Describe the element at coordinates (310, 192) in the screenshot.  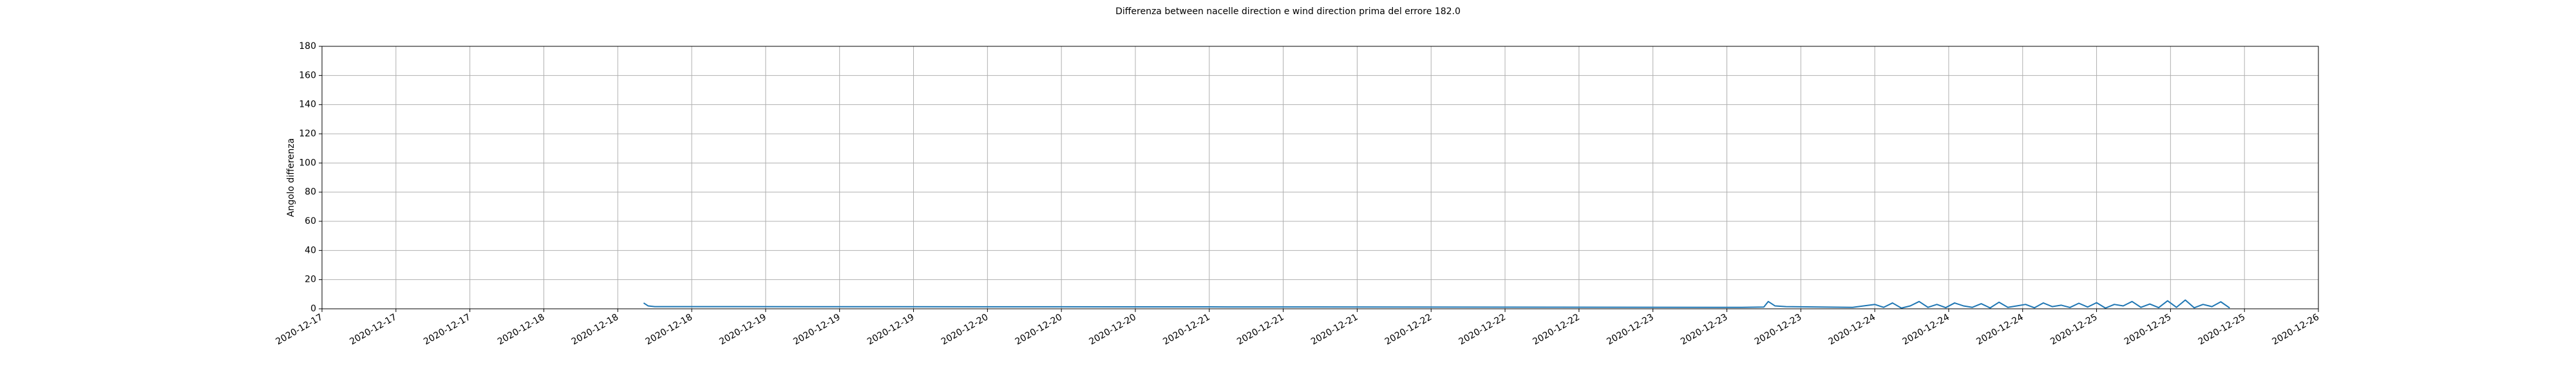
I see `y-tick-label: 80` at that location.